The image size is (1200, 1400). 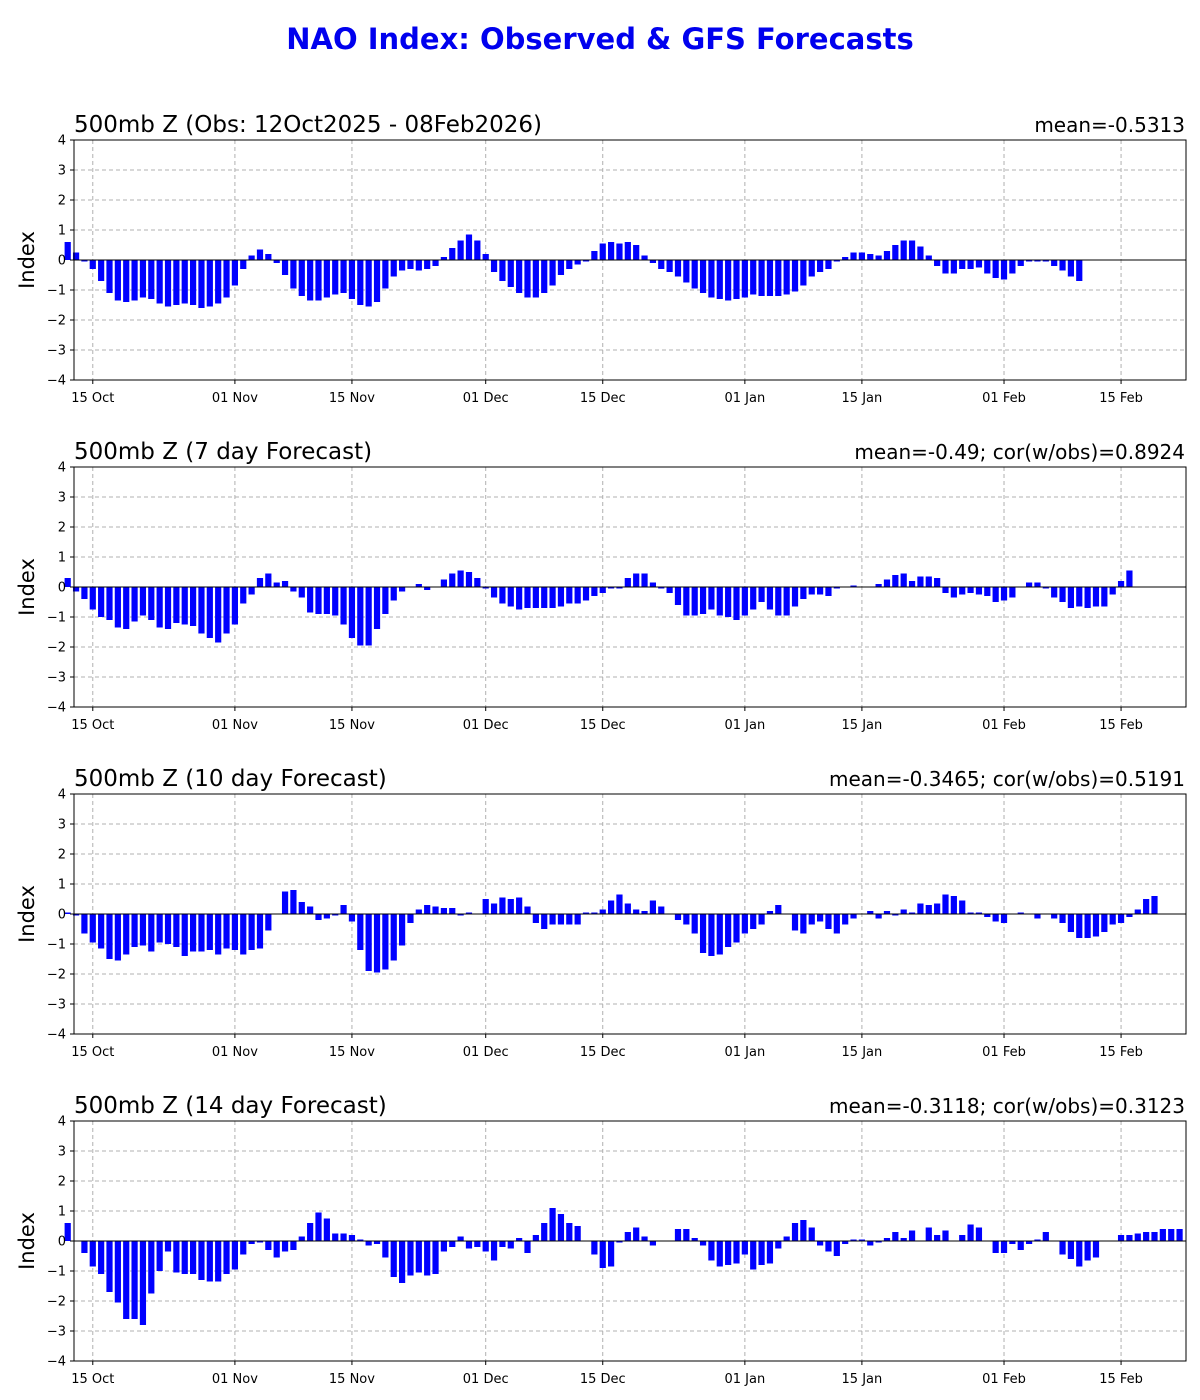 What do you see at coordinates (235, 1052) in the screenshot?
I see `x-tick-label: 01 Nov` at bounding box center [235, 1052].